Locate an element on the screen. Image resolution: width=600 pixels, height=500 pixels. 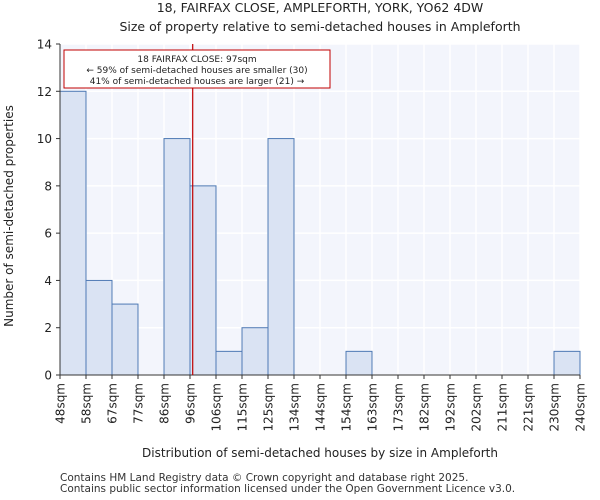
y-tick-label: 4 is located at coordinates (48, 281).